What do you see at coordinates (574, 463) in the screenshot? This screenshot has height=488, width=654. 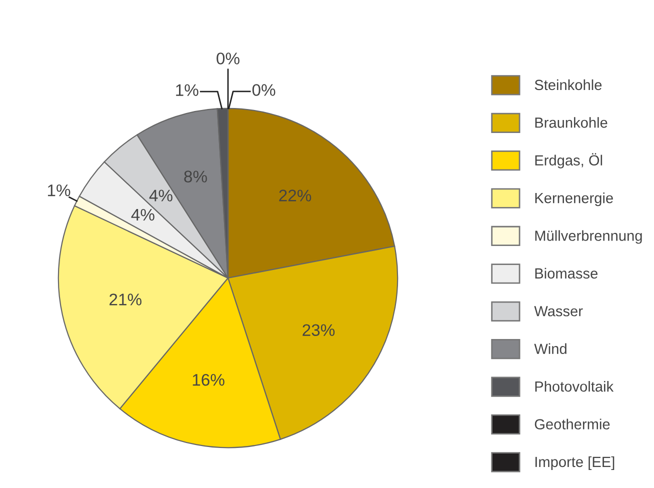 I see `legend-label: Importe [EE]` at bounding box center [574, 463].